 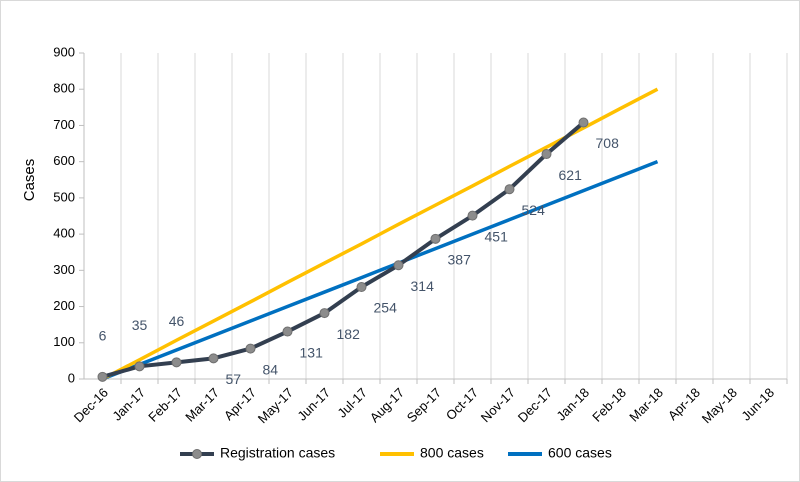 I want to click on y-axis-label: Cases, so click(x=29, y=180).